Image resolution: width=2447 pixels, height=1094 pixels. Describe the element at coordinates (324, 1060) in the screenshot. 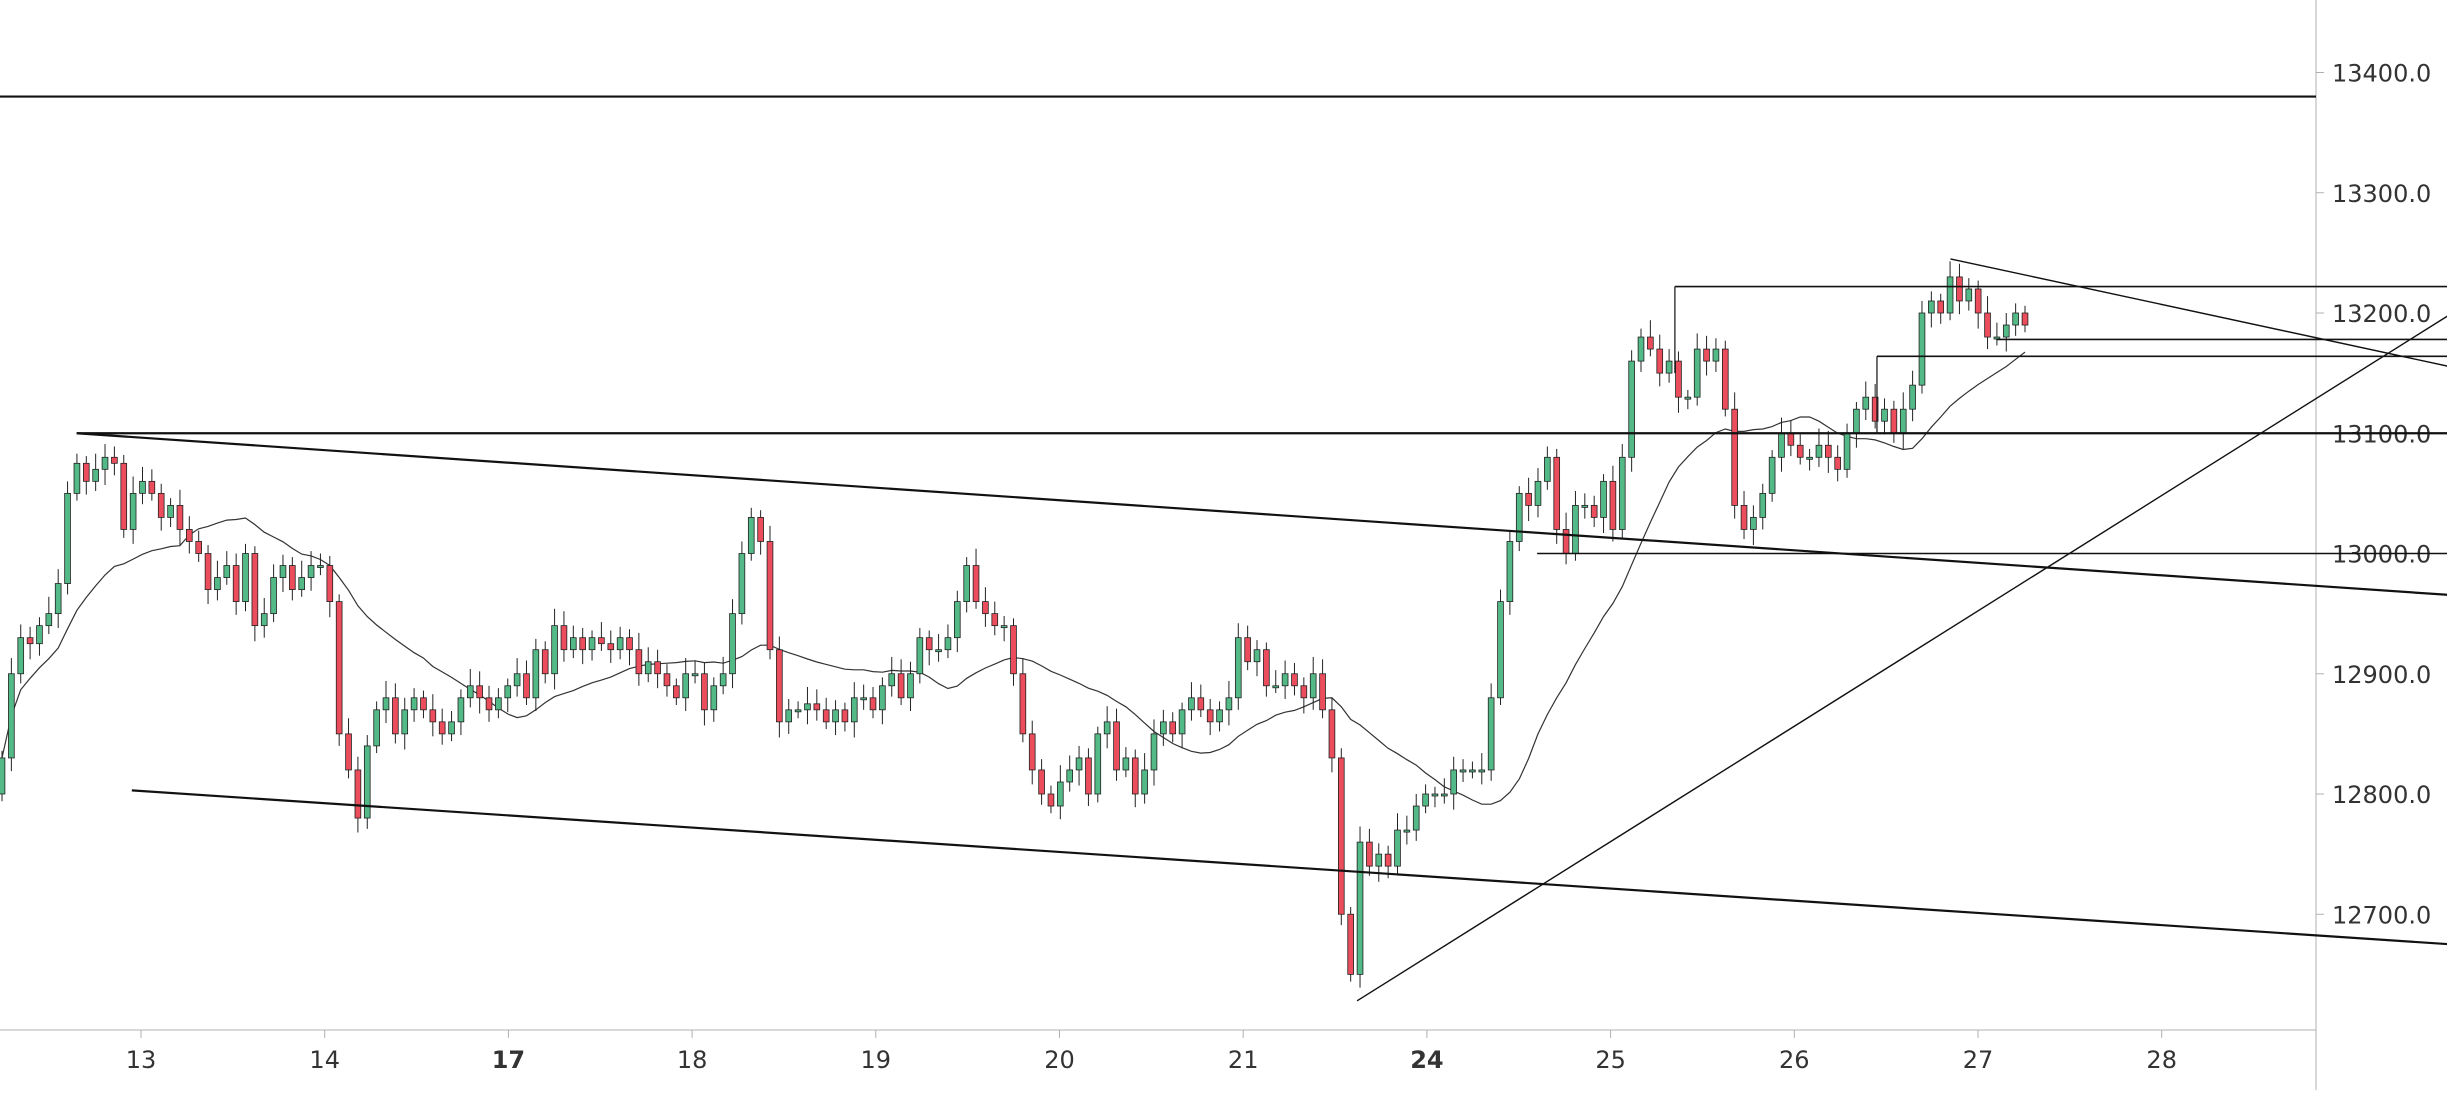

I see `time-tick-label: 14` at that location.